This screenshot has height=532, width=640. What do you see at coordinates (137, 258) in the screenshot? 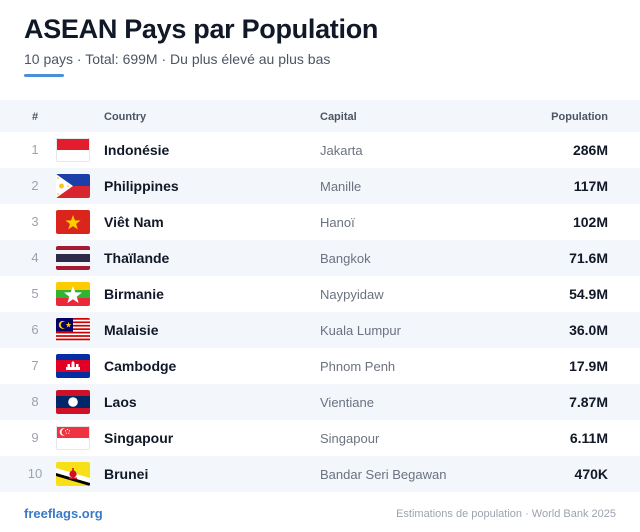
I see `row-country: Thaïlande` at bounding box center [137, 258].